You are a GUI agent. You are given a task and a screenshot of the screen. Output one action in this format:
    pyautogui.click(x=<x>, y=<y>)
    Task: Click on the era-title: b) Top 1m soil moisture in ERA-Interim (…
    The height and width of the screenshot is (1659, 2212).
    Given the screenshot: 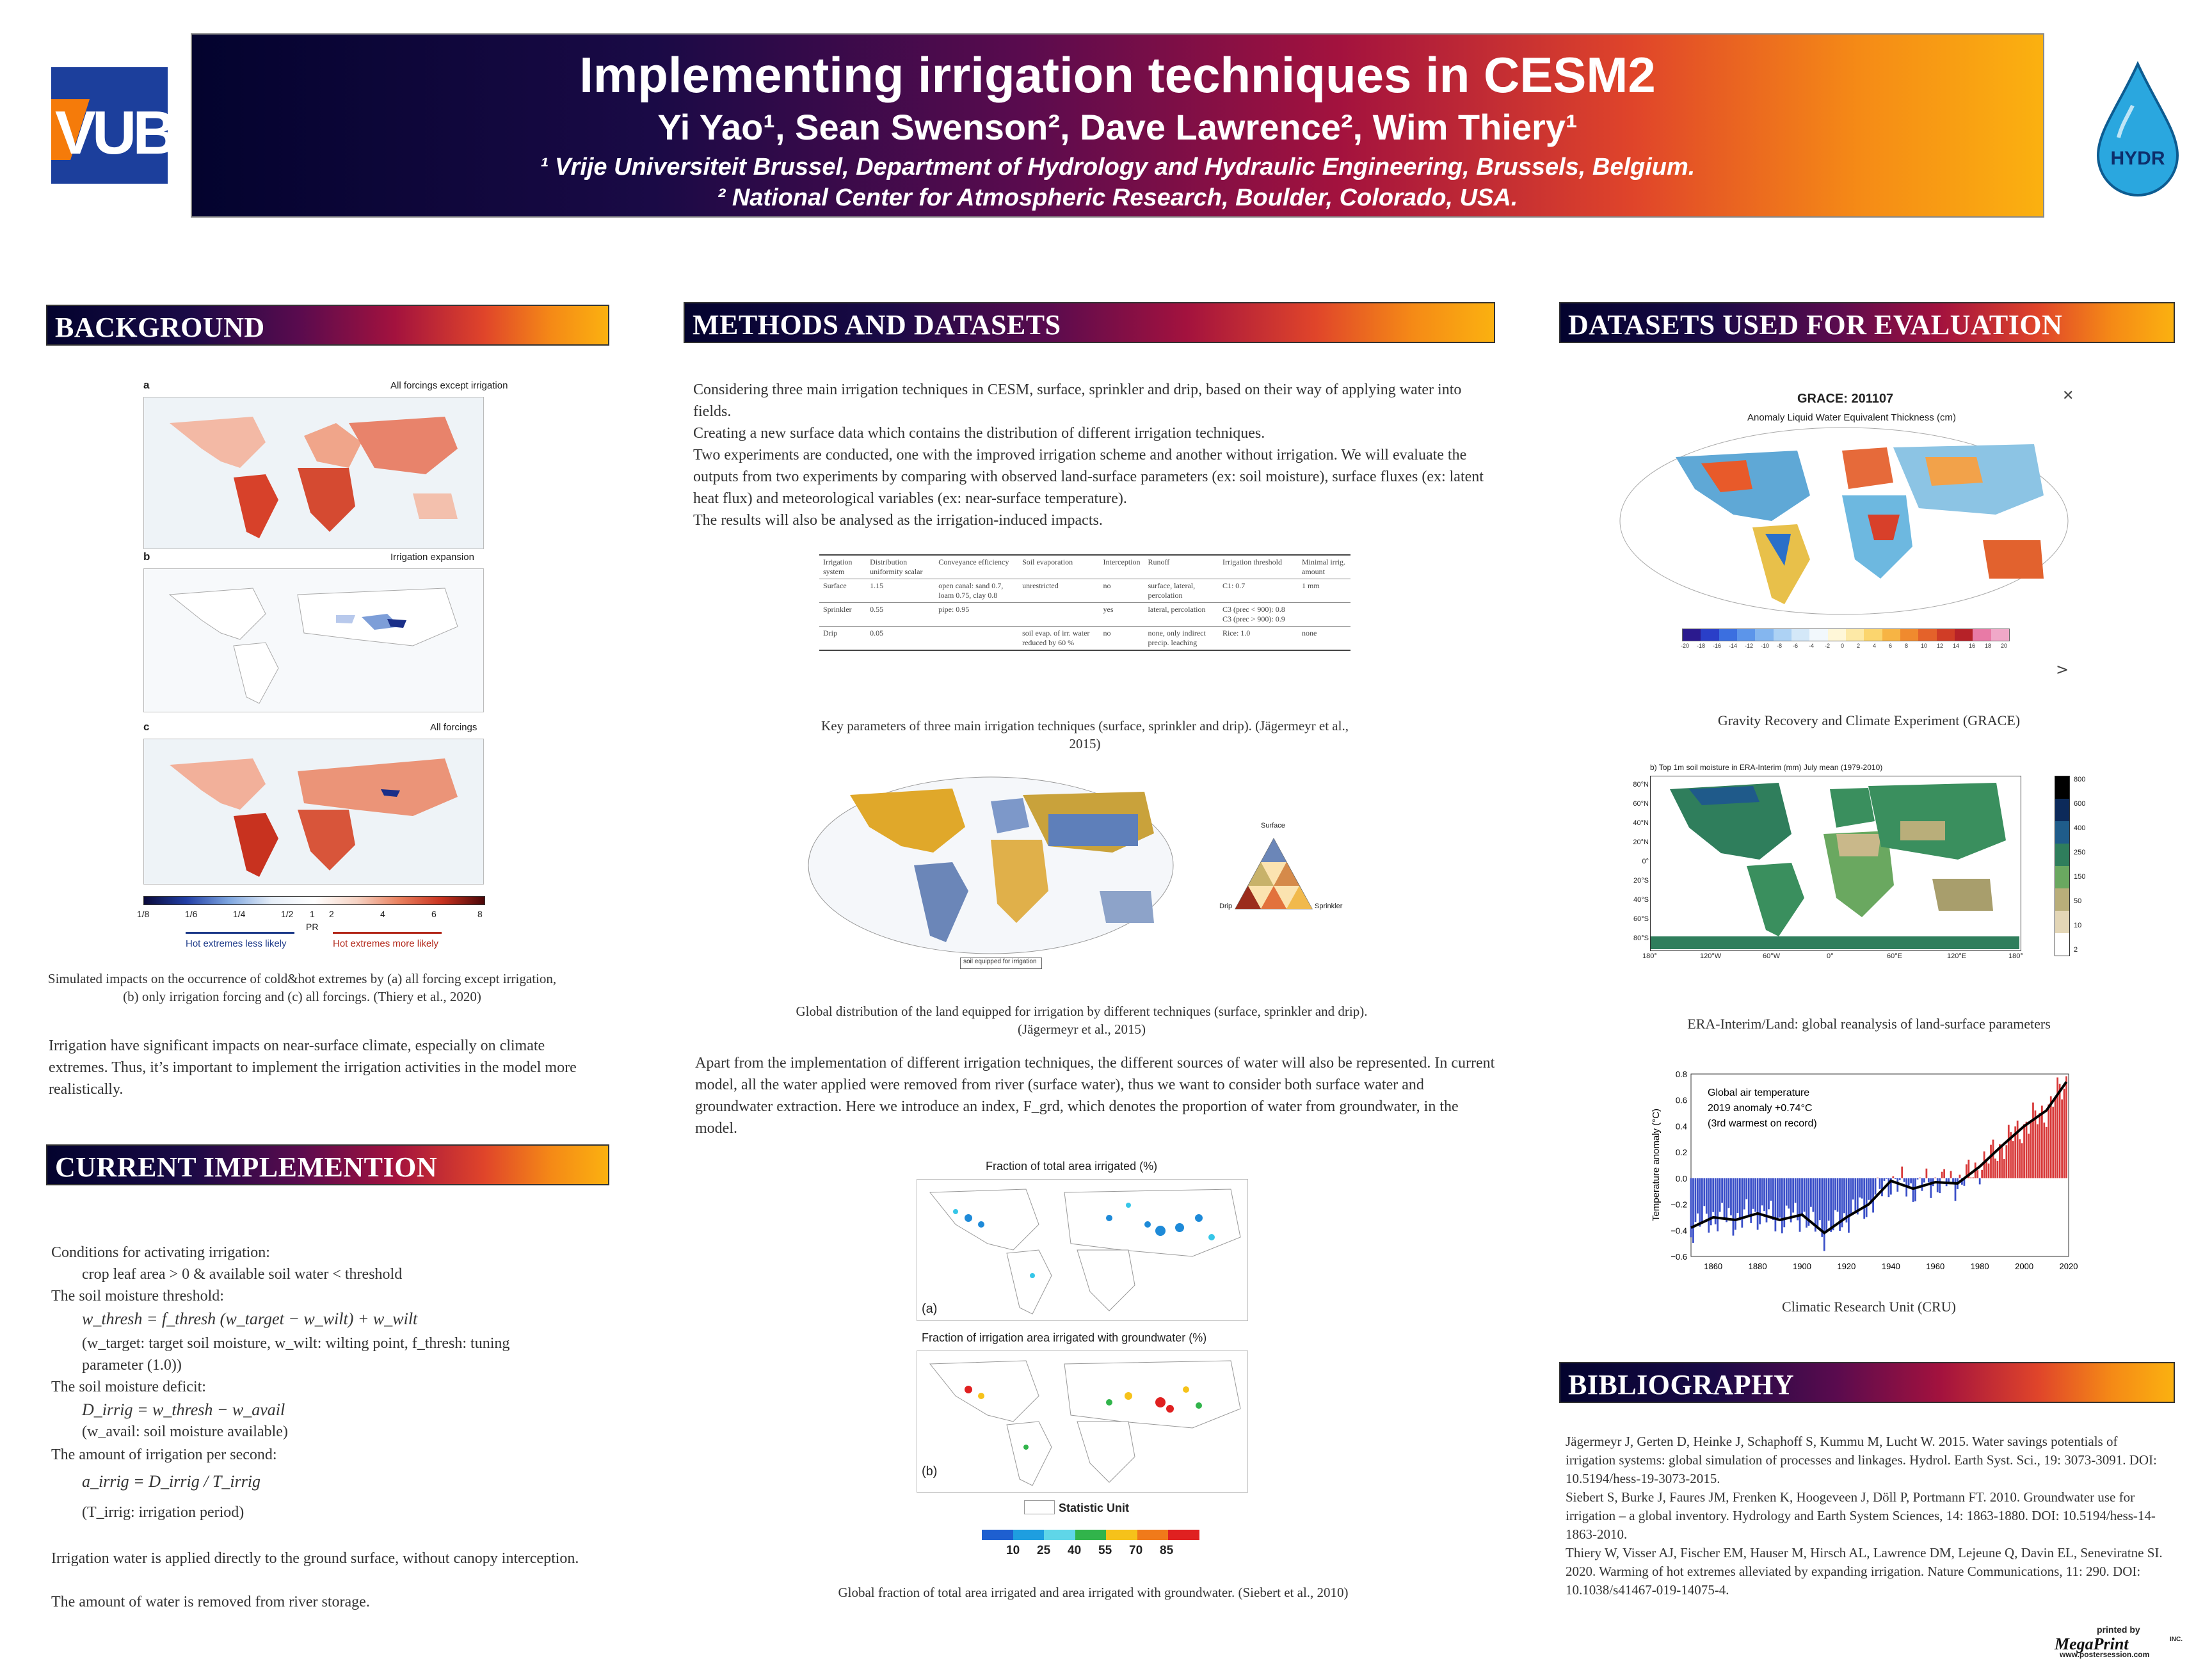 What is the action you would take?
    pyautogui.click(x=1766, y=767)
    